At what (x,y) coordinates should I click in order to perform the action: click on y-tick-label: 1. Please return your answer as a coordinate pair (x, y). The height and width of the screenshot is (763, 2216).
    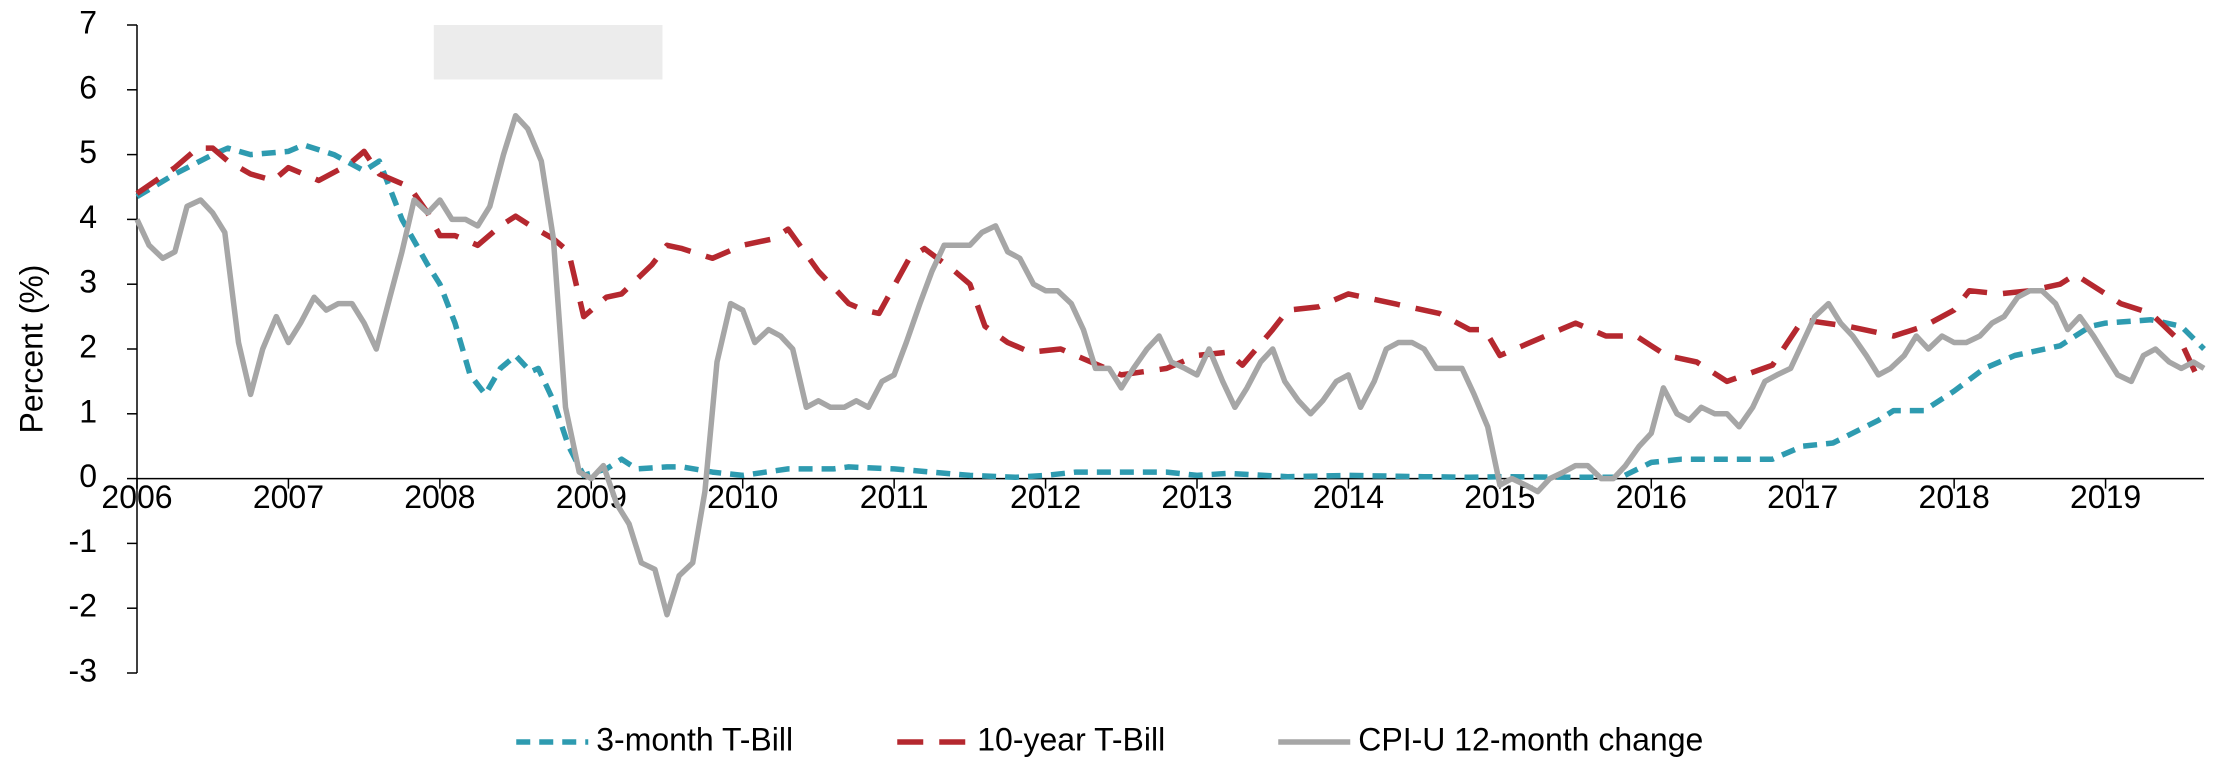
    Looking at the image, I should click on (88, 411).